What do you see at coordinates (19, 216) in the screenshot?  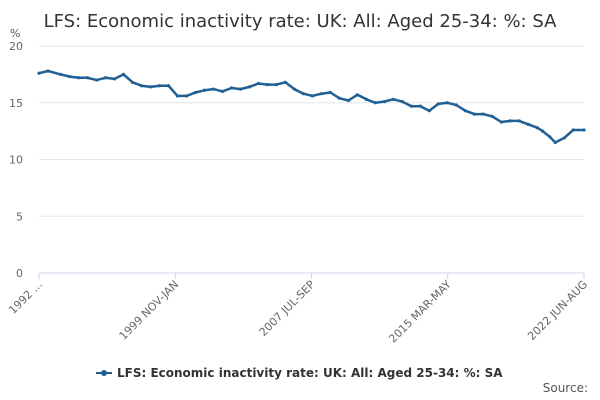 I see `y-tick-label: 5` at bounding box center [19, 216].